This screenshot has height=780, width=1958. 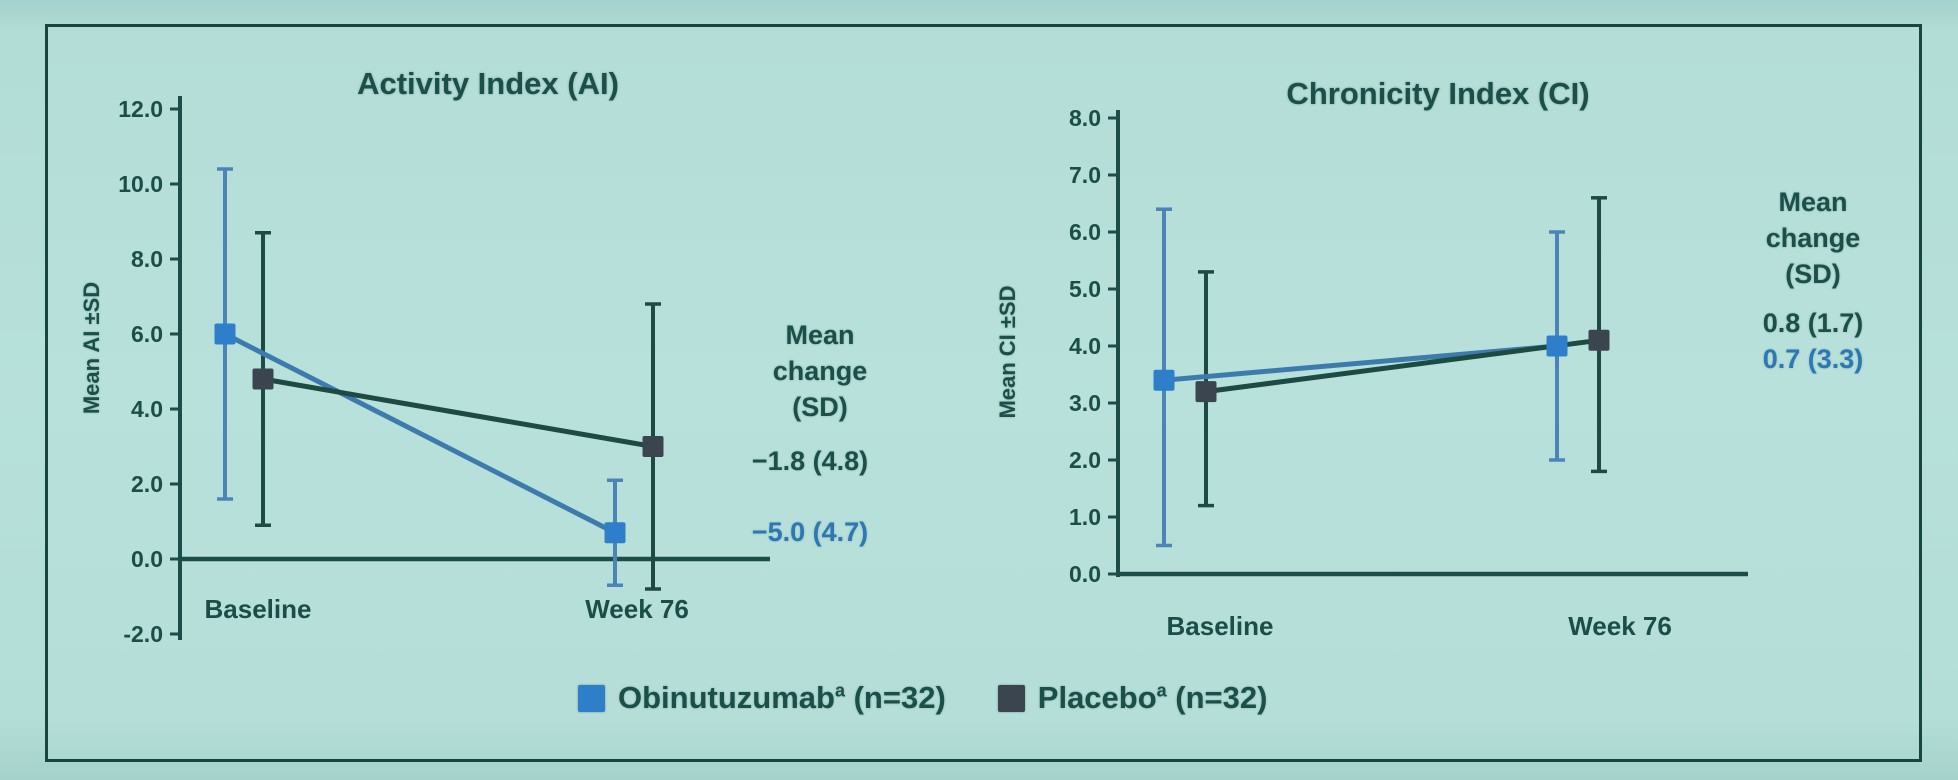 I want to click on legend-text: Placebo, so click(x=1097, y=697).